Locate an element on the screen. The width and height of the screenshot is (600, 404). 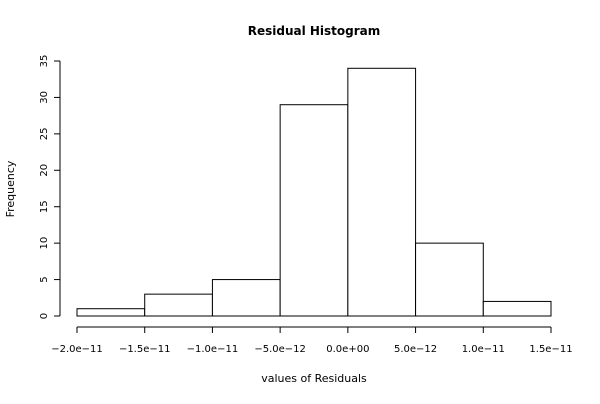
x-tick-label-8: 1.5e−11 is located at coordinates (550, 349).